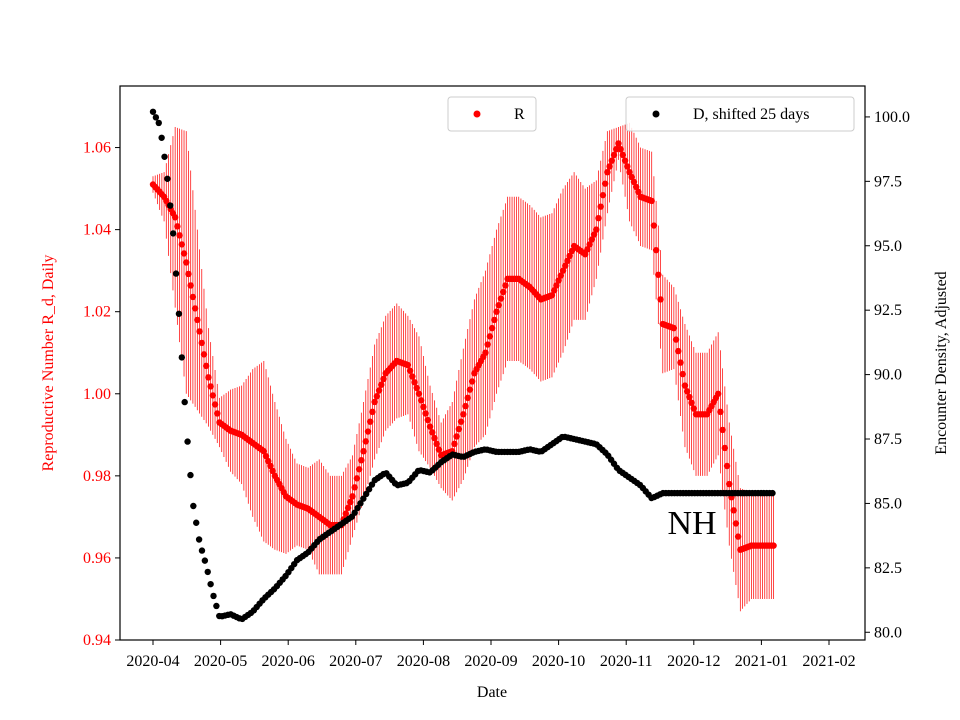 The width and height of the screenshot is (960, 720). I want to click on right-tick-label: 97.5, so click(888, 181).